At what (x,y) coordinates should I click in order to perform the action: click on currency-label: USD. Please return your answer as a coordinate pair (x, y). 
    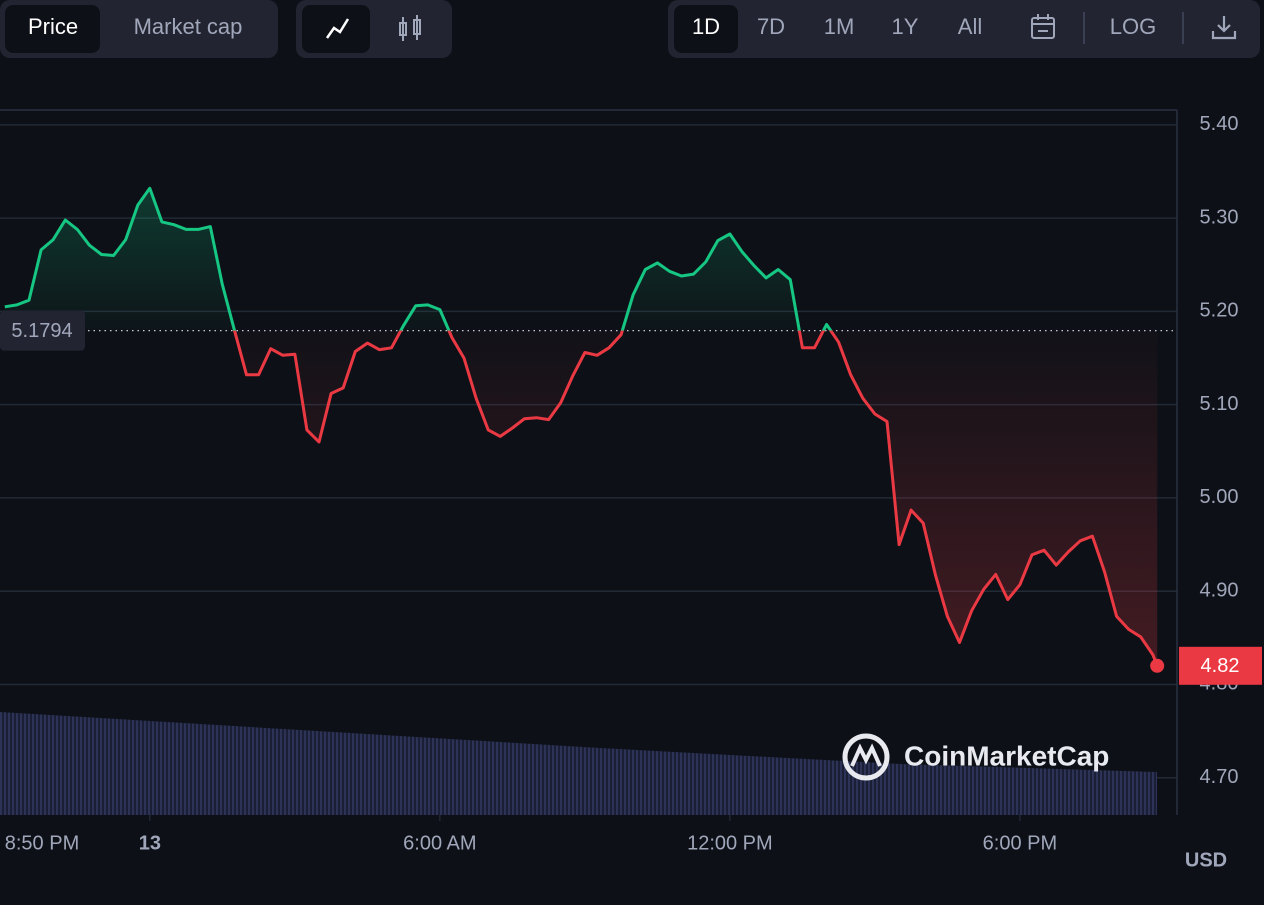
    Looking at the image, I should click on (1206, 860).